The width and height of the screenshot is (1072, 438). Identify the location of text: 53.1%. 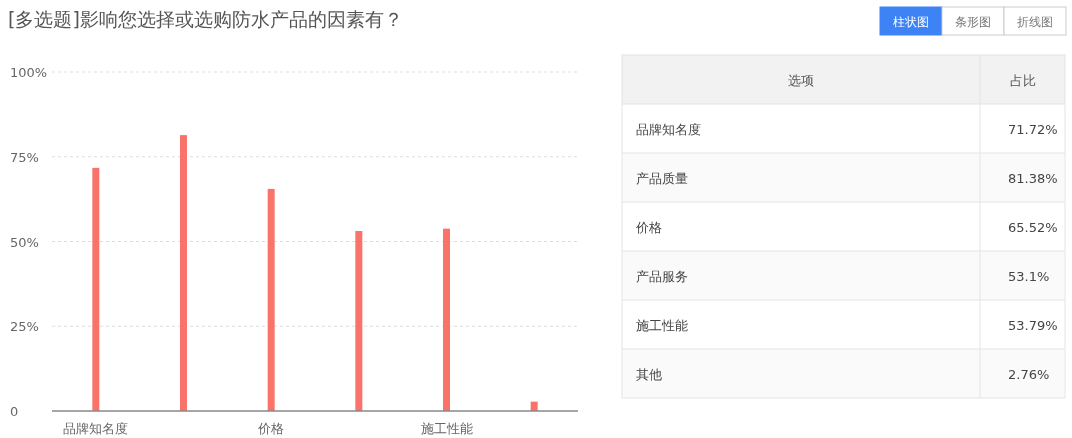
(1029, 276).